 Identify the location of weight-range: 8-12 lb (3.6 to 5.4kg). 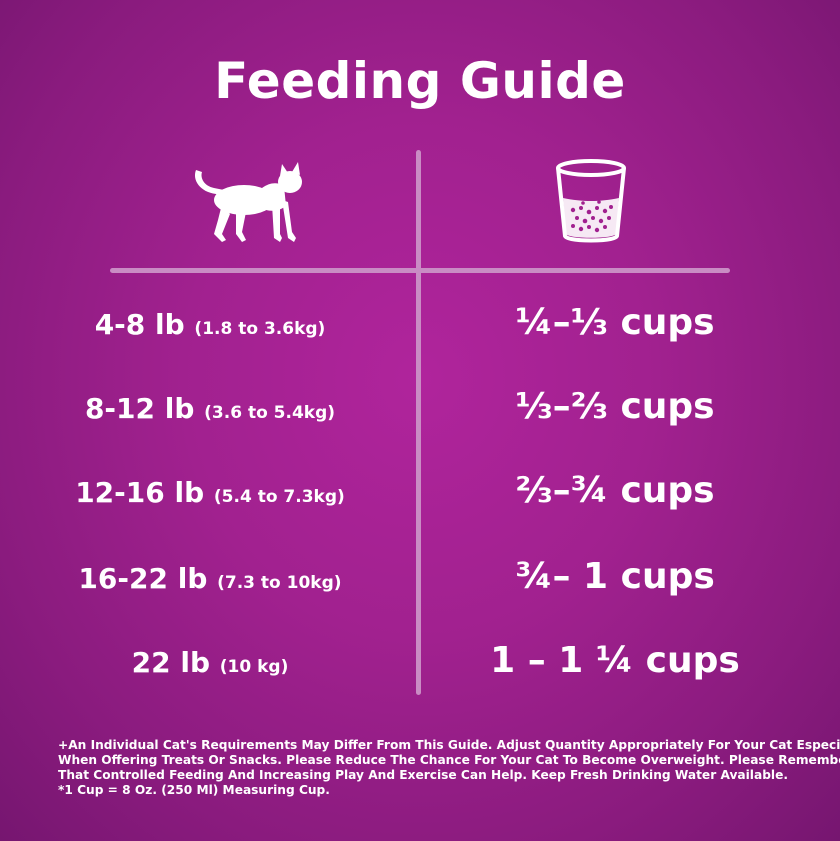
(210, 408).